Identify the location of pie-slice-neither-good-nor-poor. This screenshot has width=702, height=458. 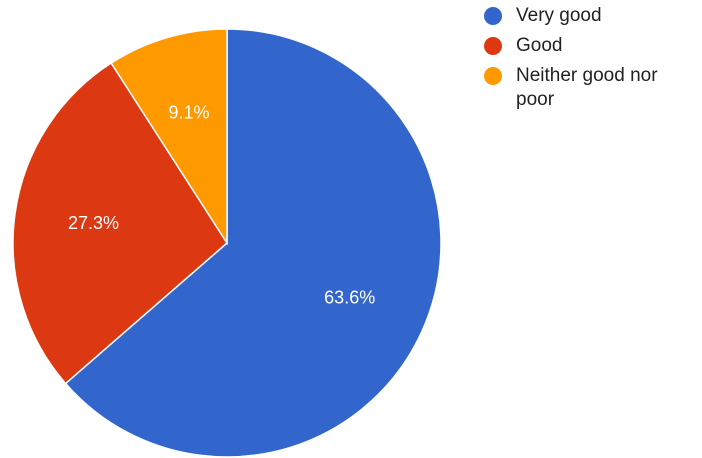
(169, 137).